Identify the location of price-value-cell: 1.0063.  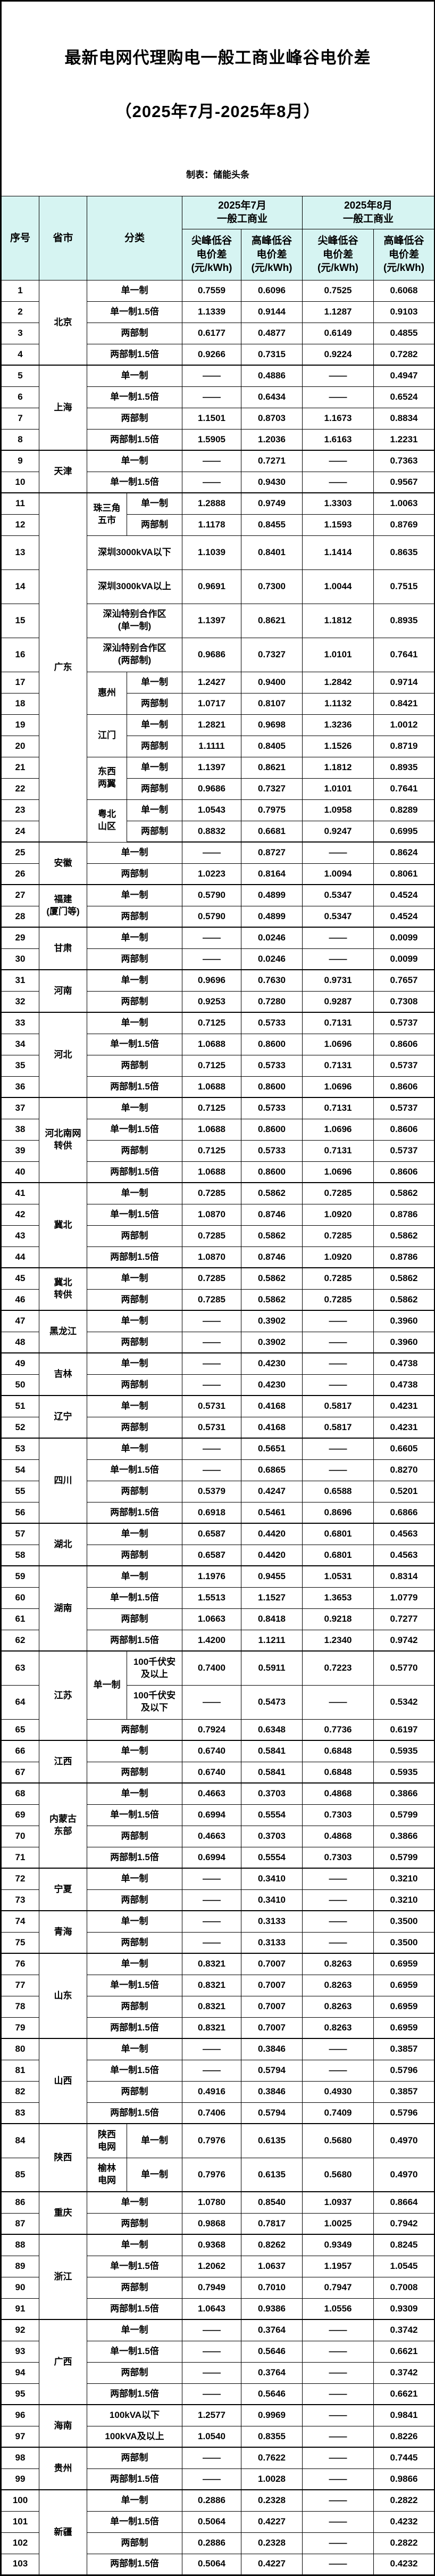
(404, 503).